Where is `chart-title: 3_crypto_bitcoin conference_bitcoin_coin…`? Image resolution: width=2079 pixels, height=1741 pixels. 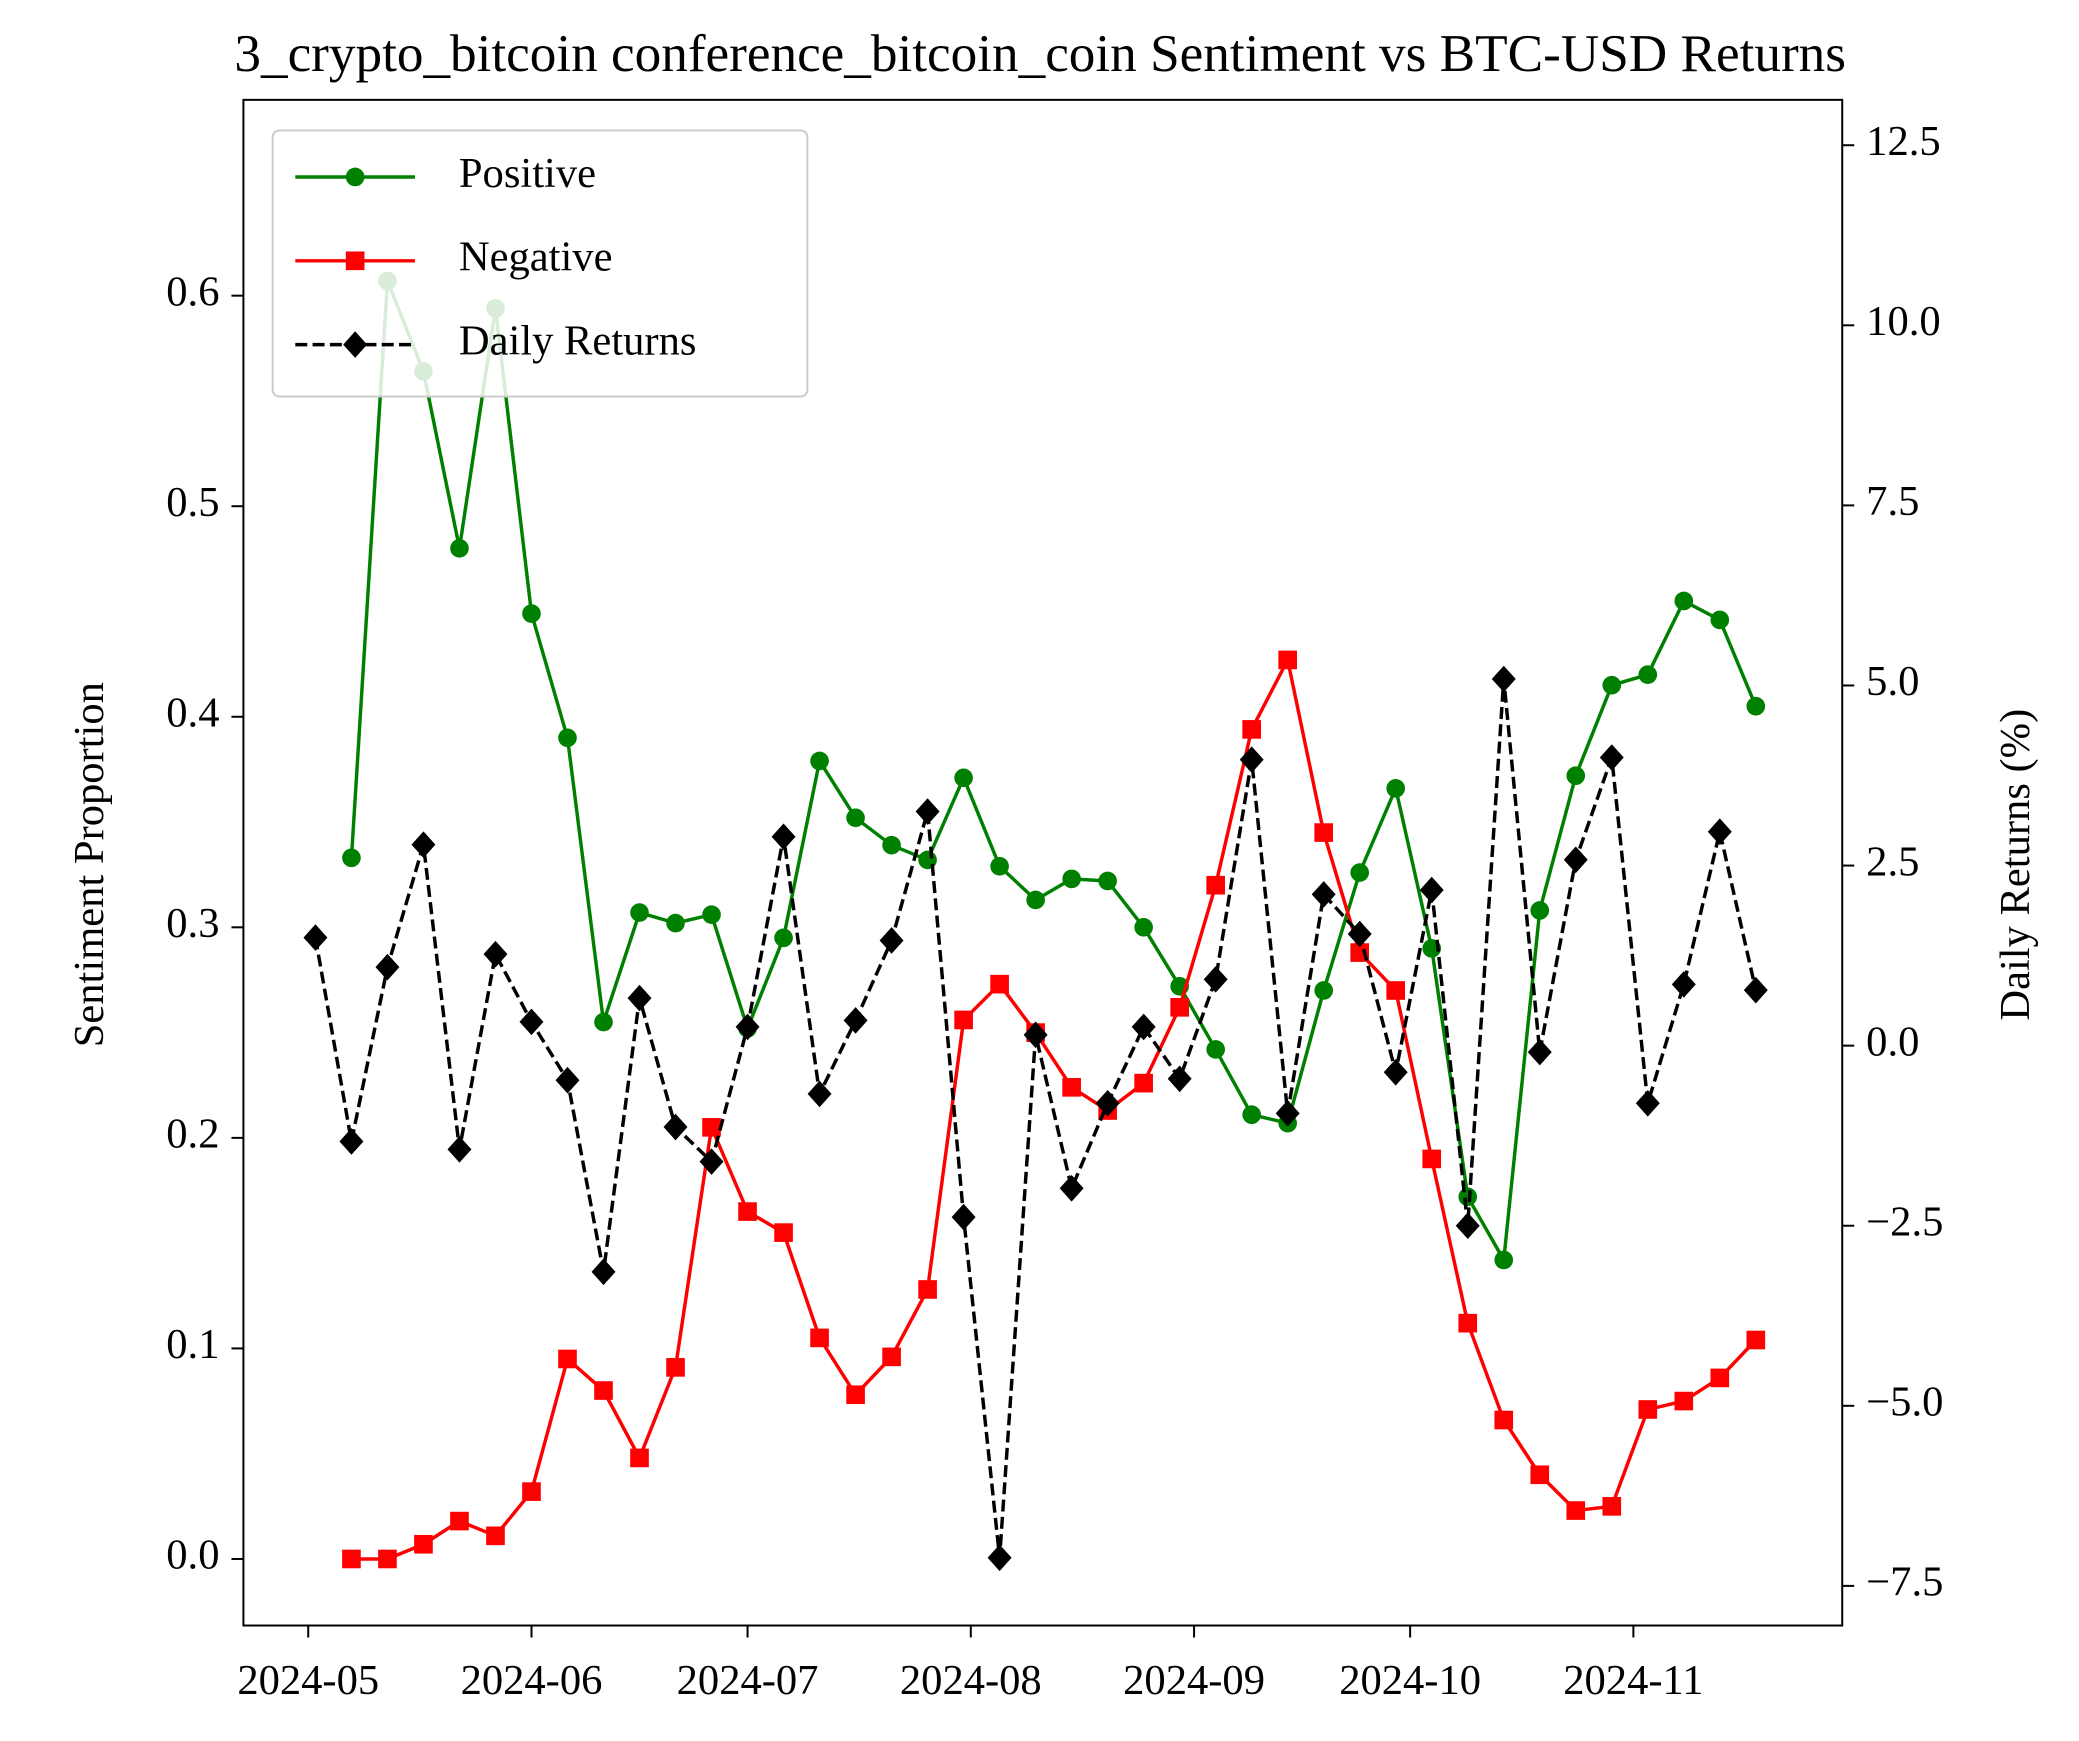 chart-title: 3_crypto_bitcoin conference_bitcoin_coin… is located at coordinates (1040, 53).